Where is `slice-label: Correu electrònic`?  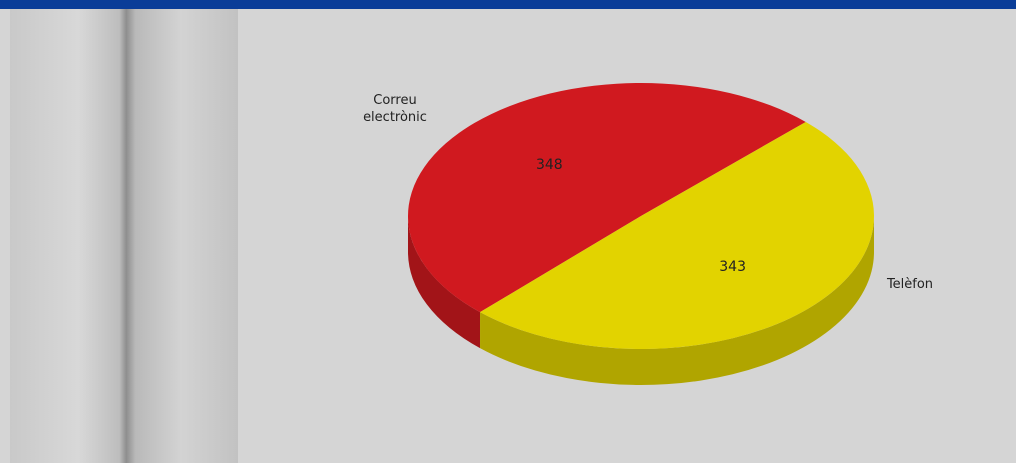
slice-label: Correu electrònic is located at coordinates (395, 109).